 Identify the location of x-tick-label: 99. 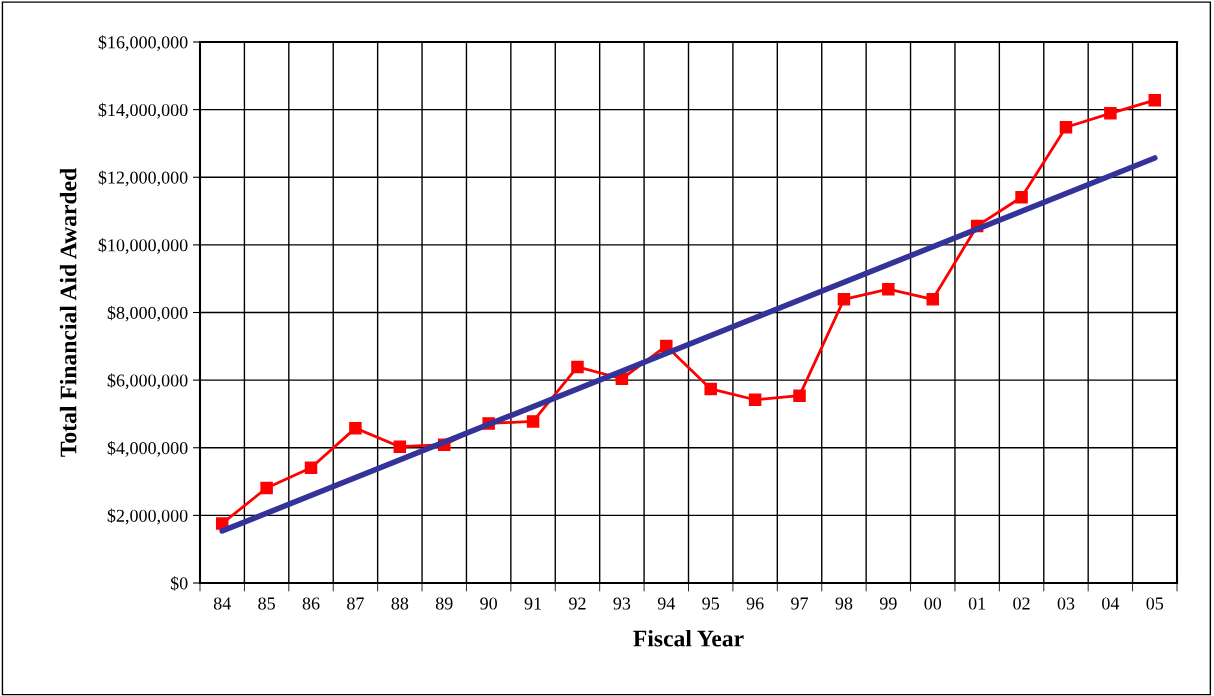
(888, 603).